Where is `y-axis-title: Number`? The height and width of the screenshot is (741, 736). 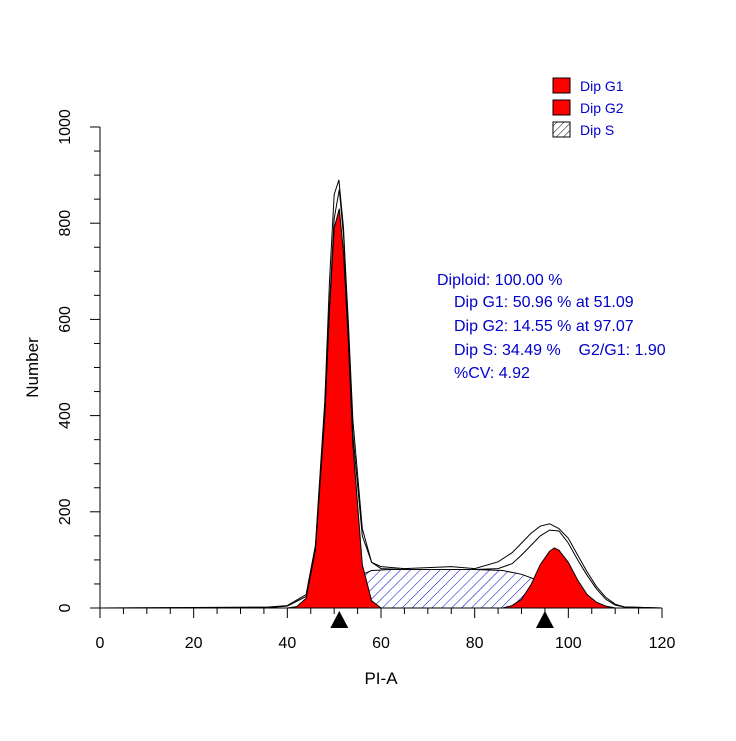
y-axis-title: Number is located at coordinates (32, 367).